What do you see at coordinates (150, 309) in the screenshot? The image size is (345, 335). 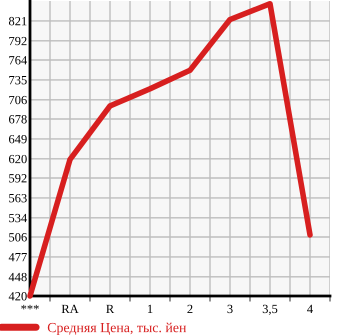 I see `x-tick-label: 1` at bounding box center [150, 309].